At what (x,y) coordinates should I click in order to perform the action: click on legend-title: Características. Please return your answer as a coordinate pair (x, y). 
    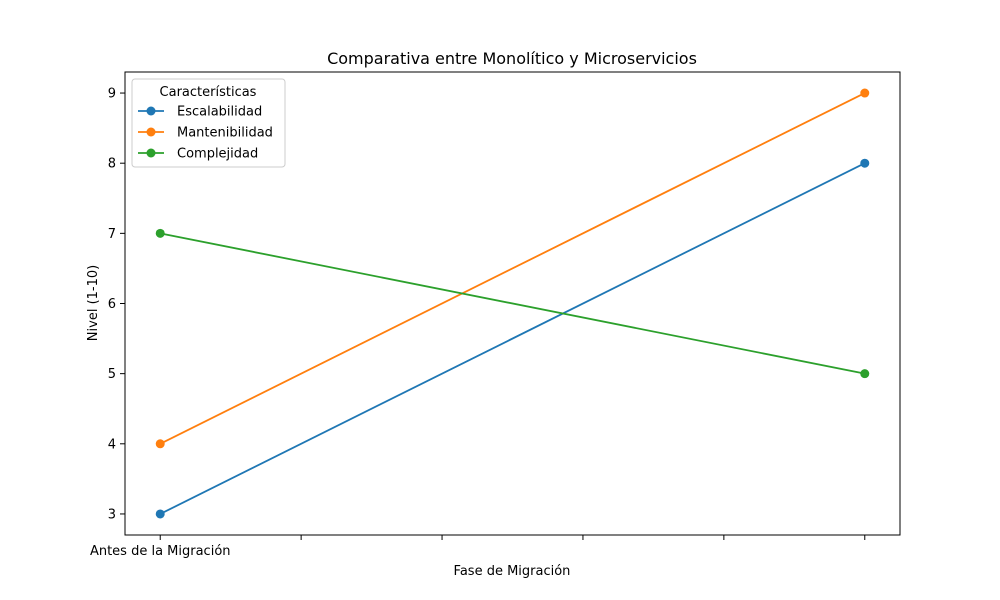
    Looking at the image, I should click on (208, 92).